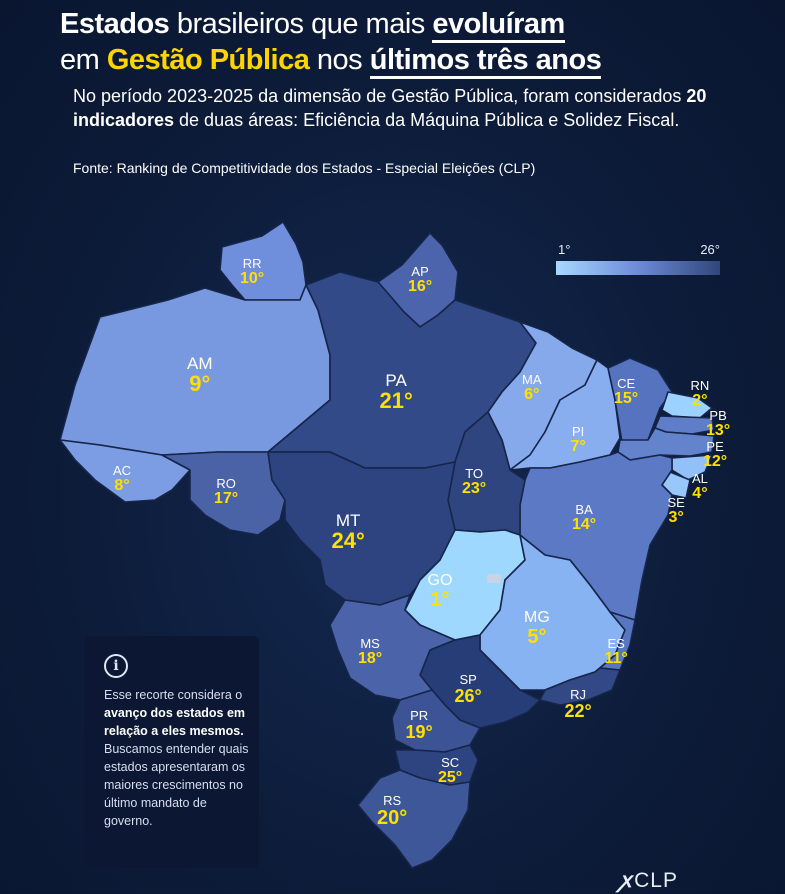 The height and width of the screenshot is (894, 785). I want to click on state-CE, so click(640, 400).